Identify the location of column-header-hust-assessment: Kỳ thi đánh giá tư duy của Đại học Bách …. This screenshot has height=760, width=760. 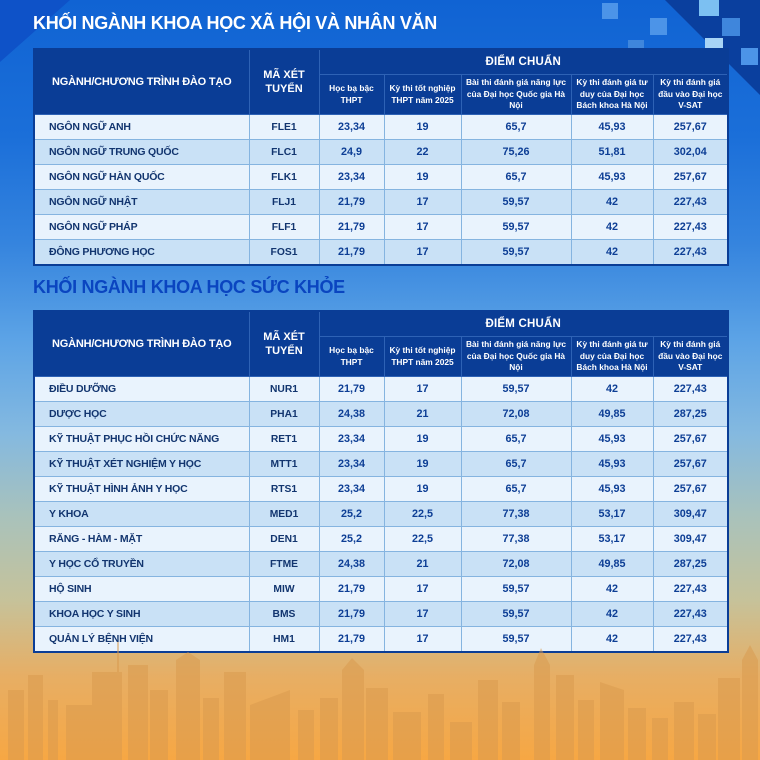
(612, 356).